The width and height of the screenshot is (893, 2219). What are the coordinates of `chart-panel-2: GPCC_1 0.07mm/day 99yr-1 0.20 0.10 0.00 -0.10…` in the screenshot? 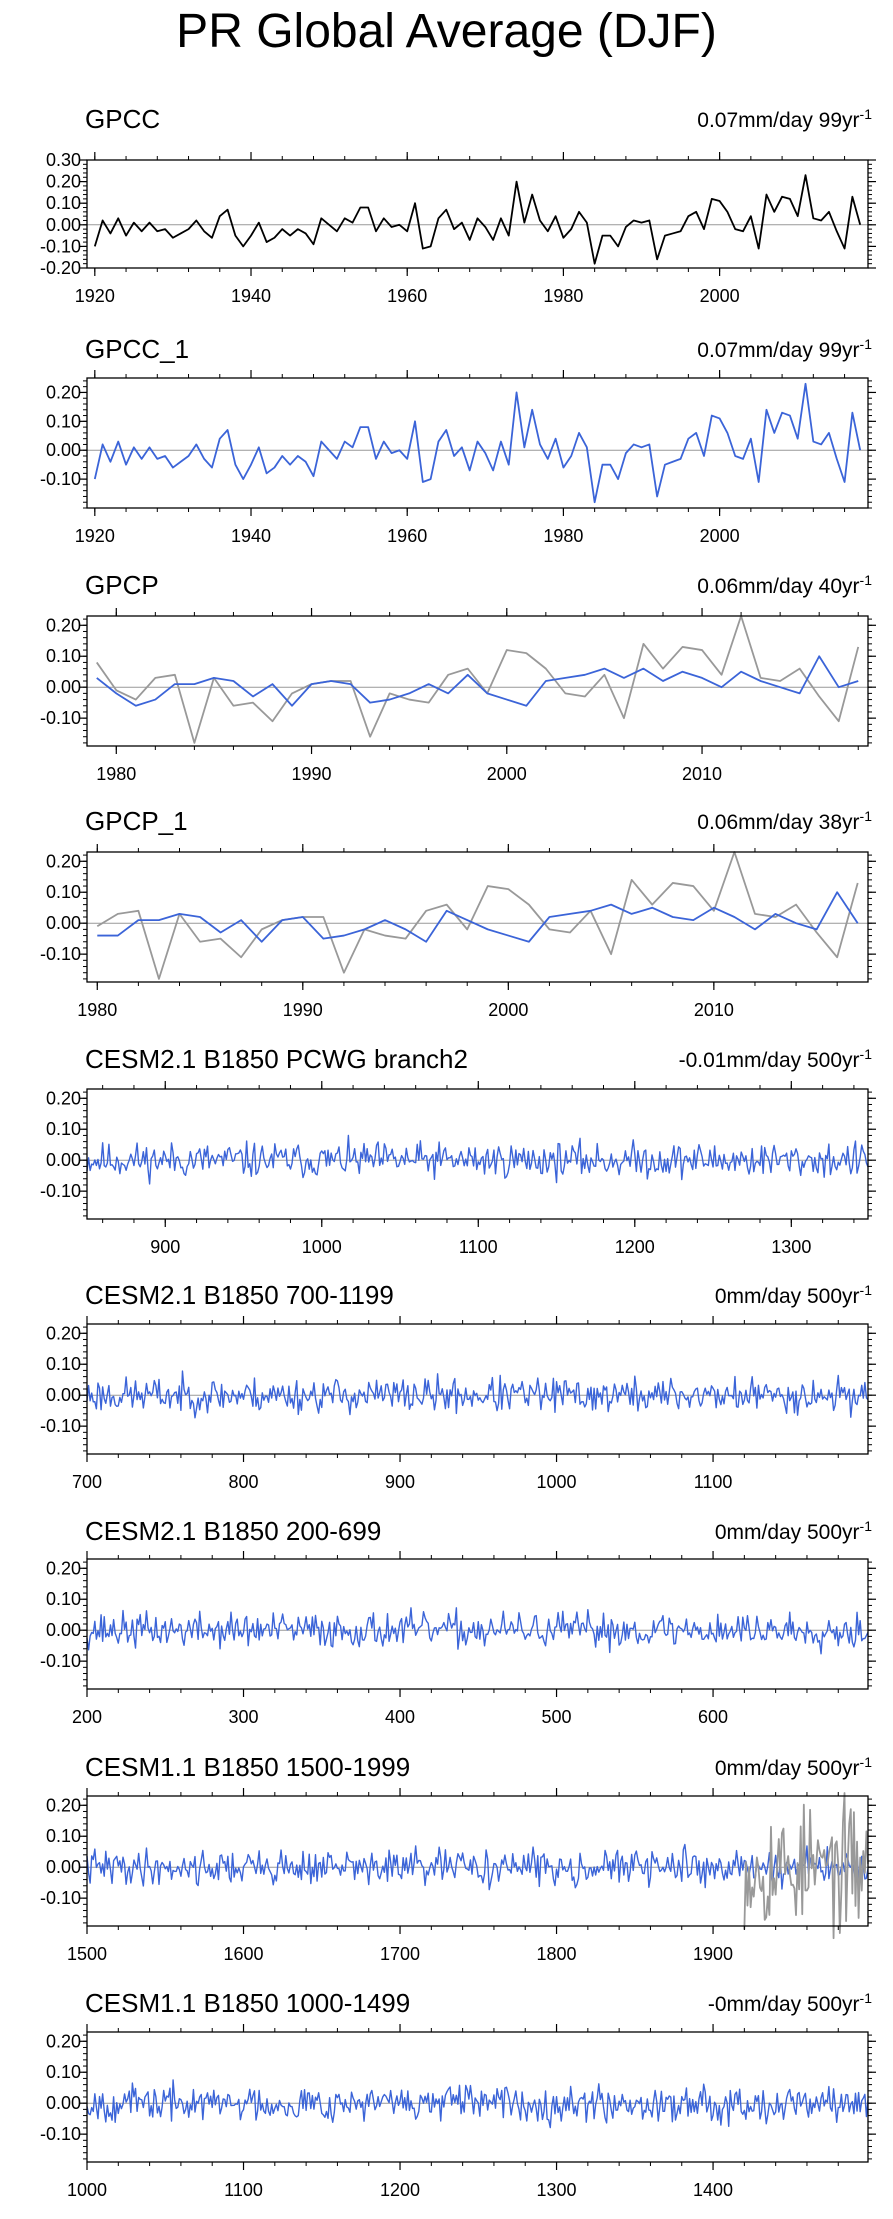 It's located at (458, 440).